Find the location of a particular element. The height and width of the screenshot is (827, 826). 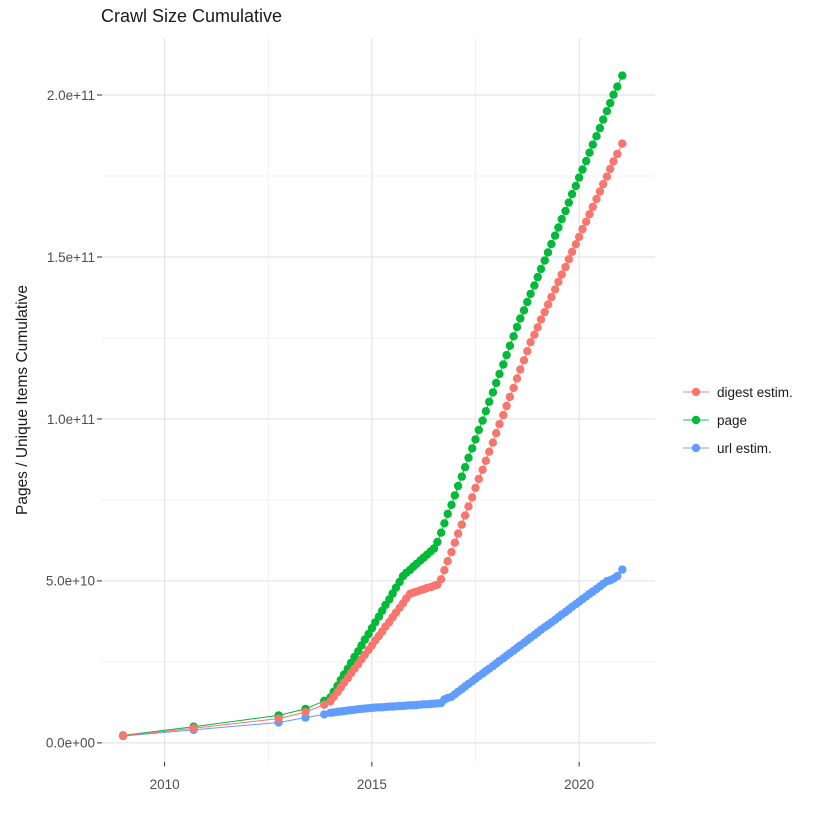

x-tick-label: 2020 is located at coordinates (579, 784).